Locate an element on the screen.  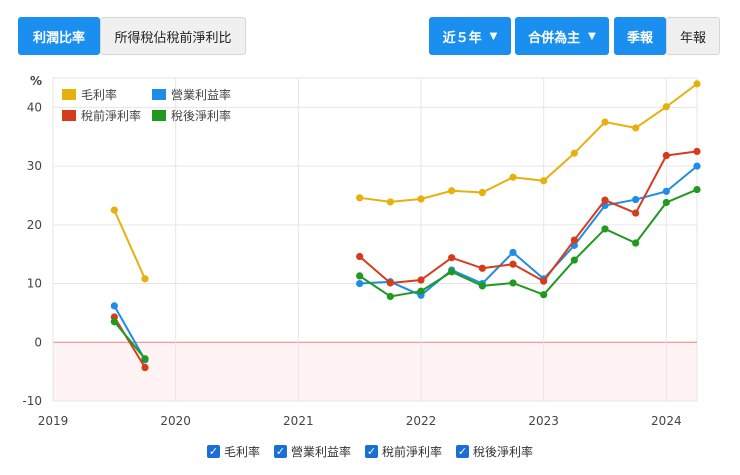
legend-label: 稅後淨利率 is located at coordinates (201, 115).